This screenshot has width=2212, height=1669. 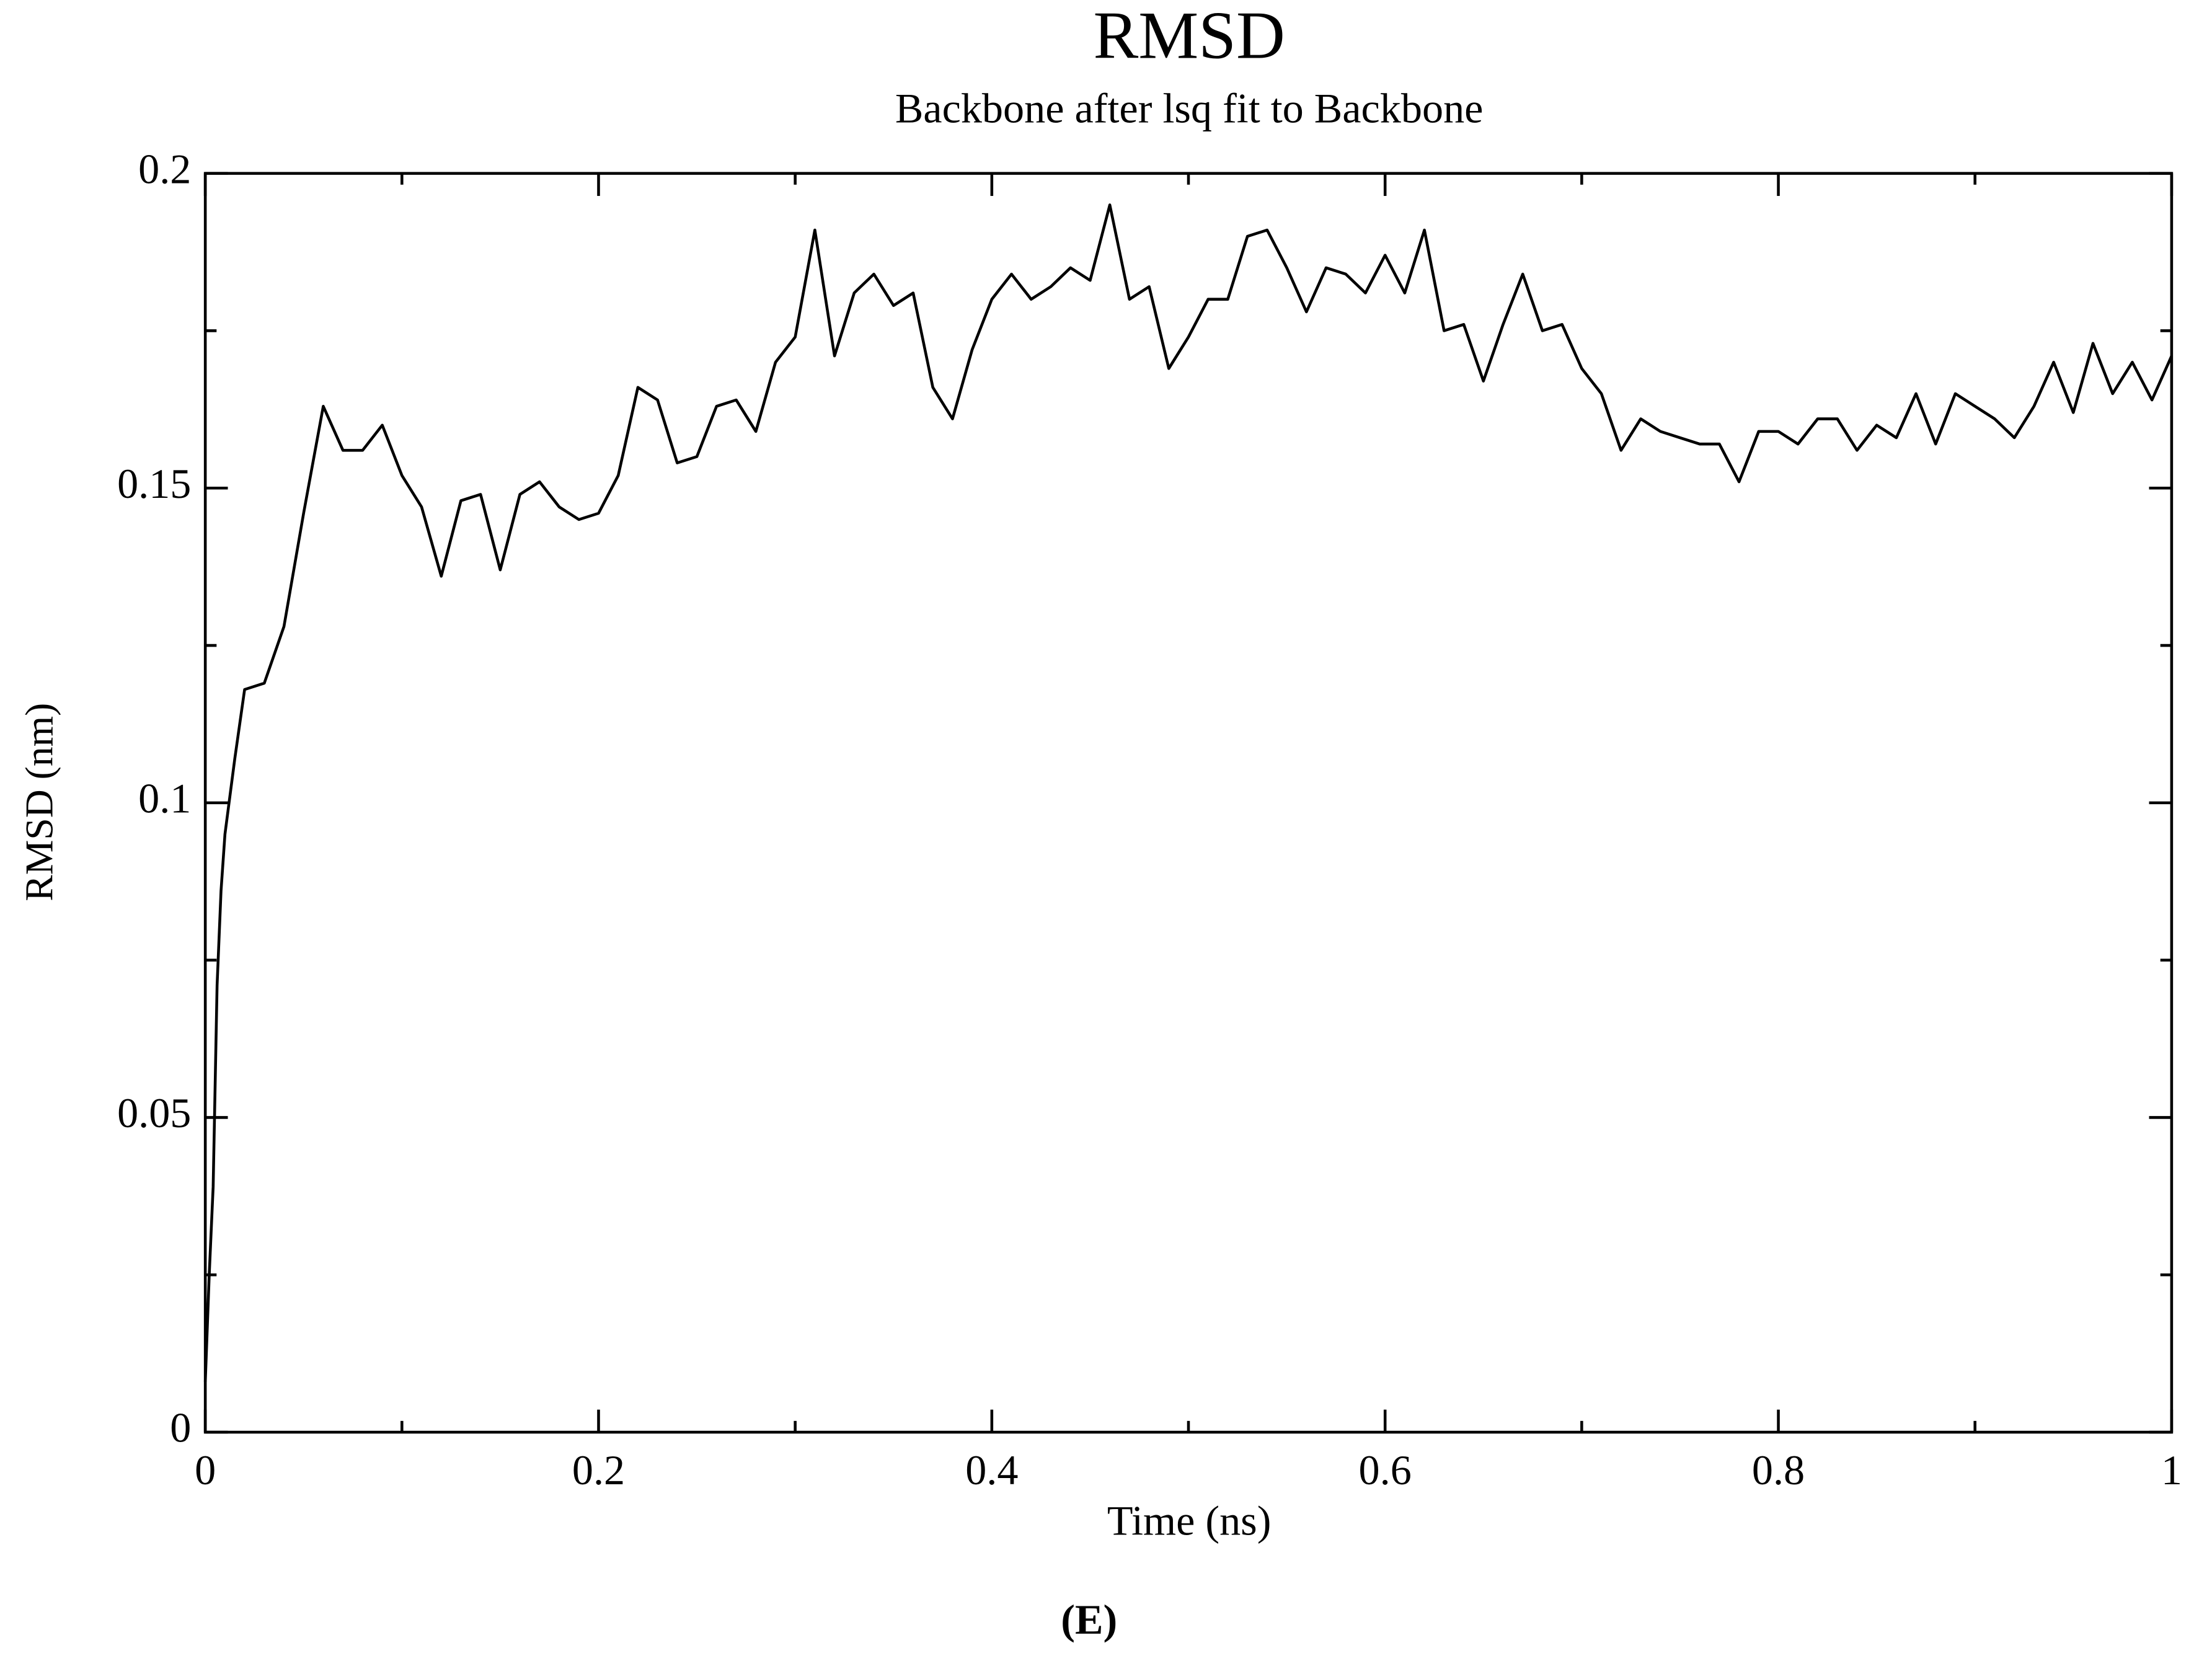 What do you see at coordinates (180, 1427) in the screenshot?
I see `y-tick-label: 0` at bounding box center [180, 1427].